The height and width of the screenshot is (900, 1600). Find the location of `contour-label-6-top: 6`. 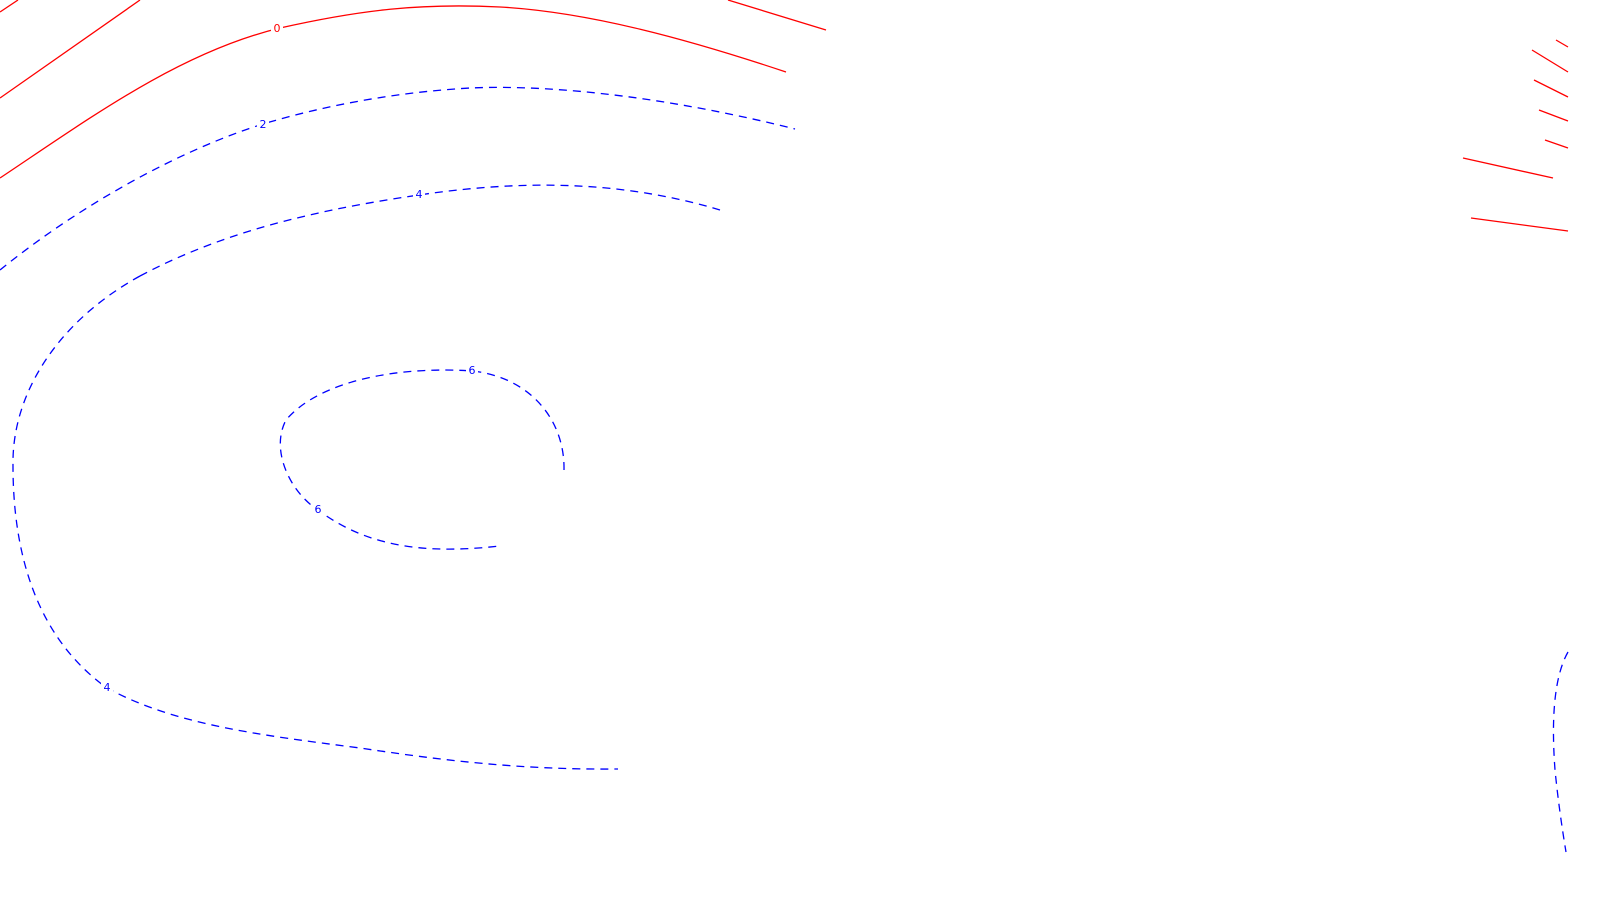

contour-label-6-top: 6 is located at coordinates (472, 370).